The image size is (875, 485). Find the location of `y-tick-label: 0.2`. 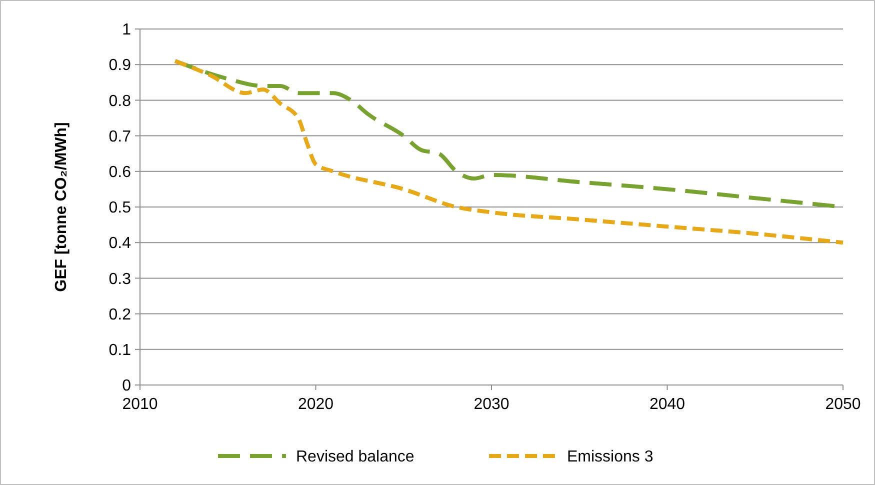

y-tick-label: 0.2 is located at coordinates (120, 315).